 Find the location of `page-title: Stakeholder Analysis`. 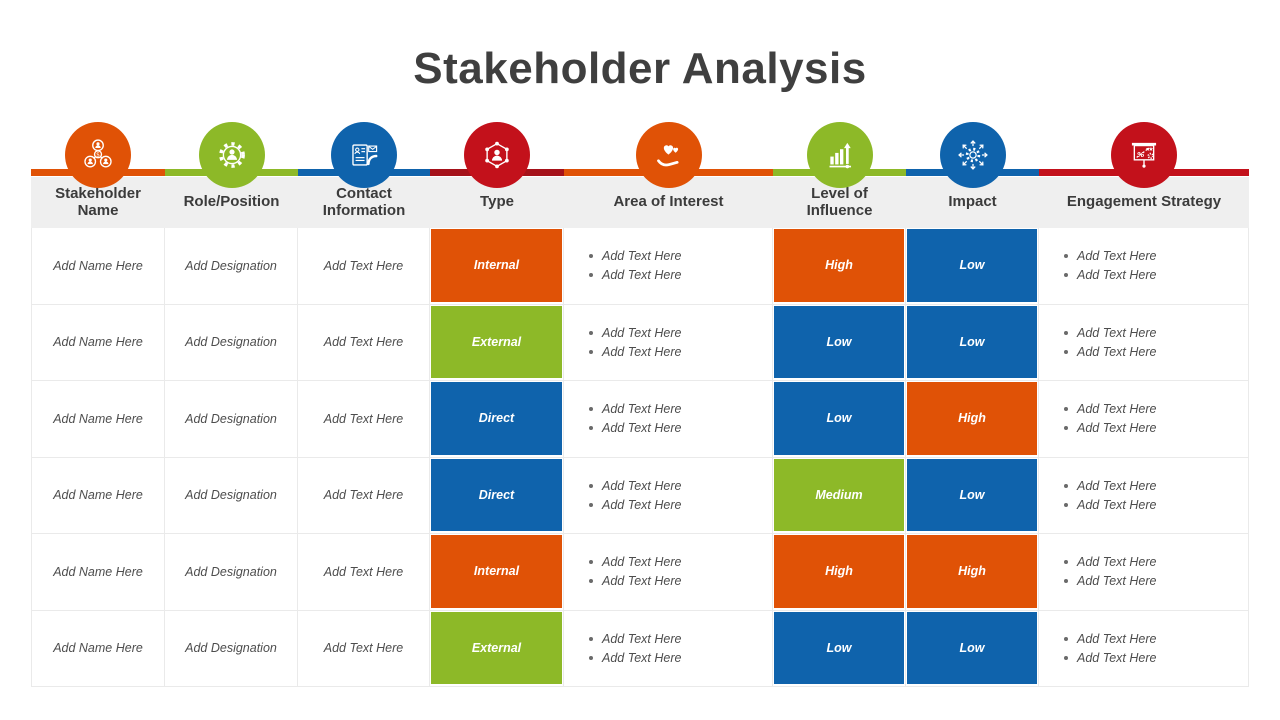

page-title: Stakeholder Analysis is located at coordinates (640, 68).